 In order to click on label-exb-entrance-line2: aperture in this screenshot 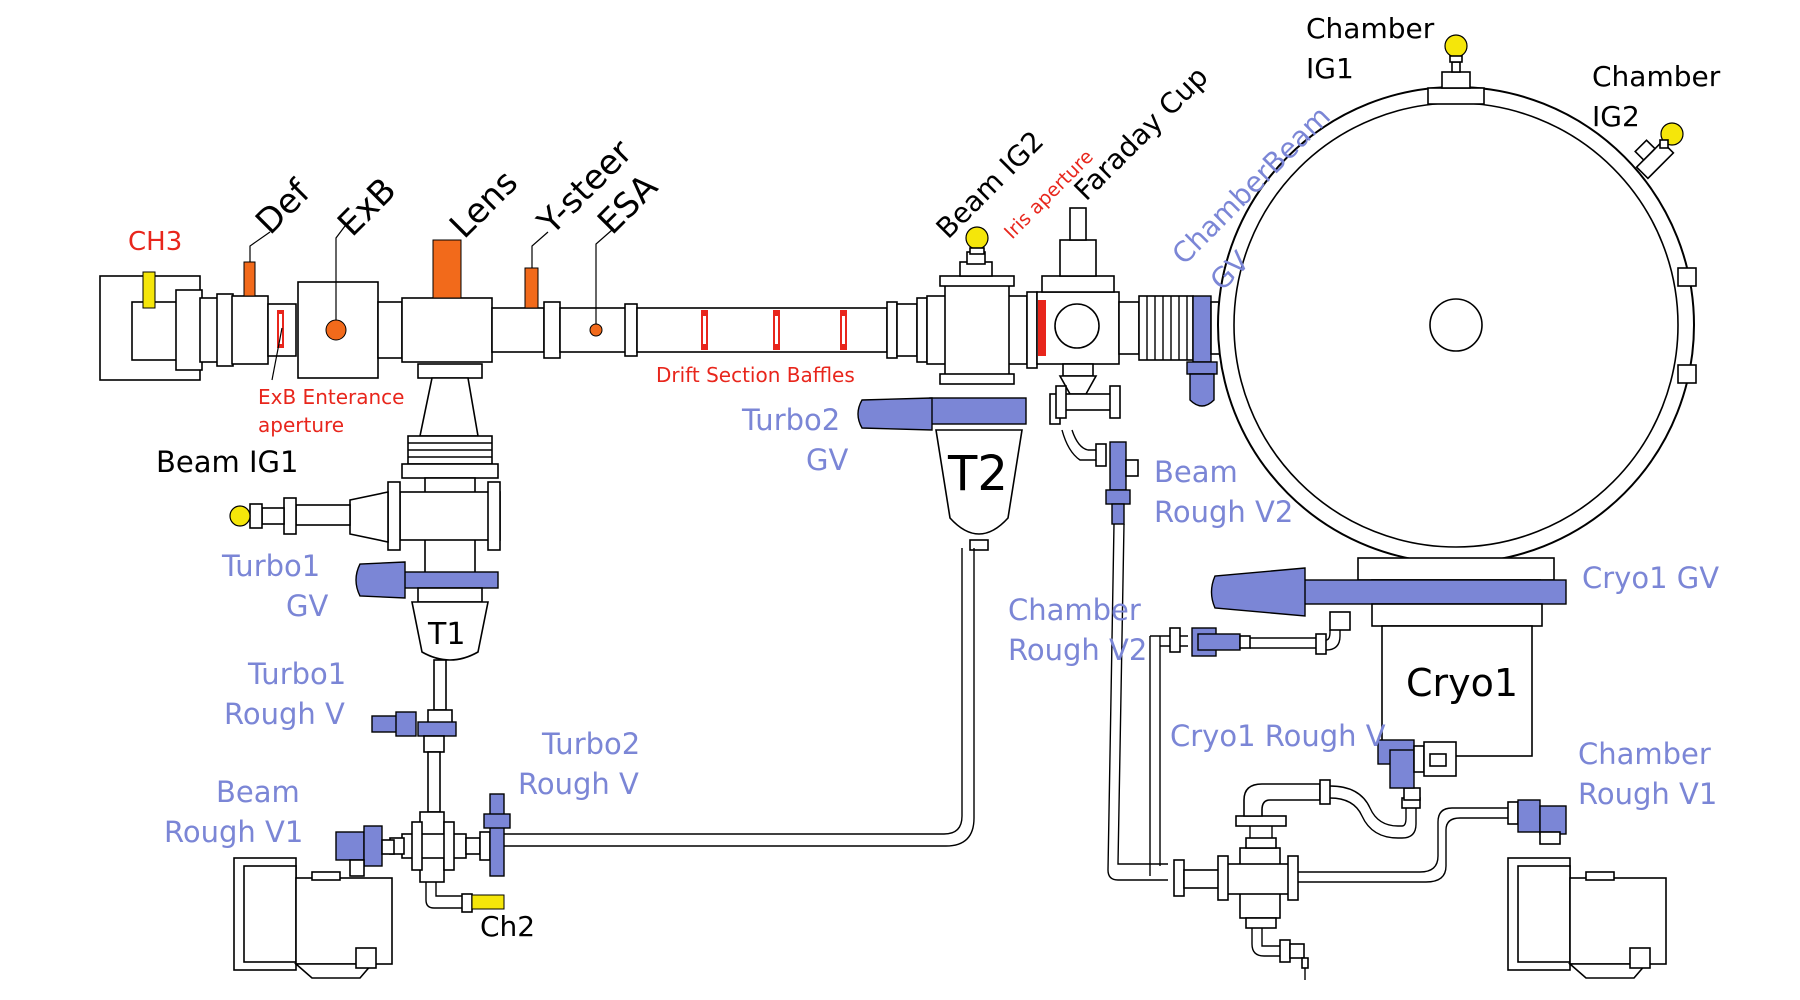, I will do `click(301, 425)`.